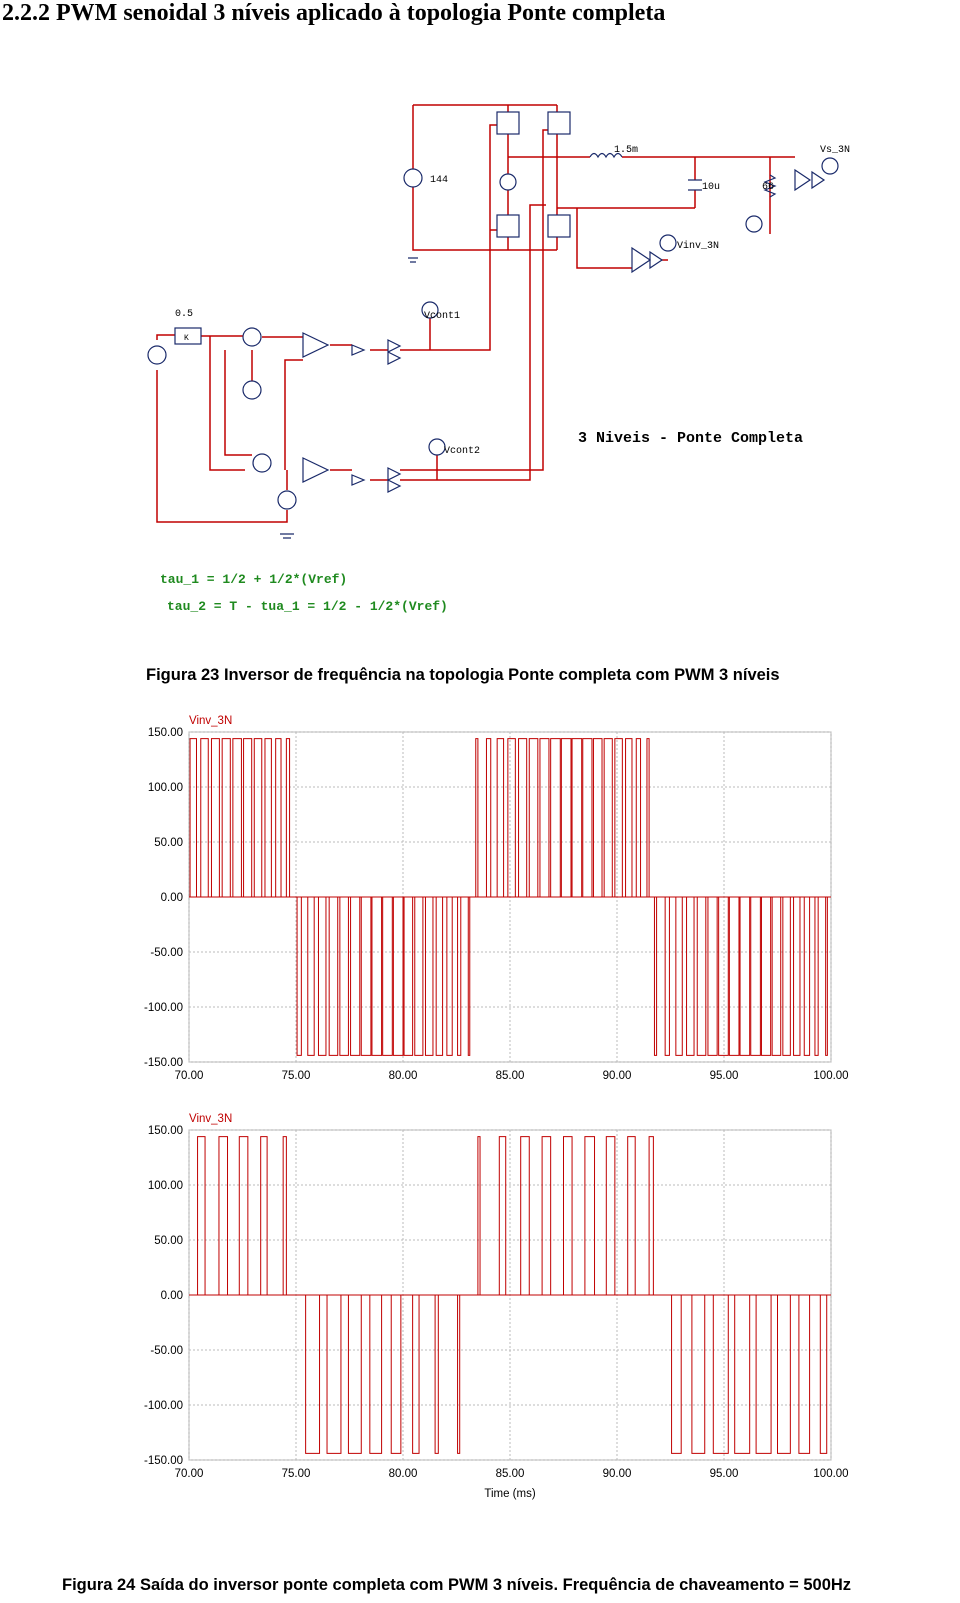 This screenshot has width=960, height=1603. What do you see at coordinates (724, 1474) in the screenshot?
I see `x-tick-label: 95.00` at bounding box center [724, 1474].